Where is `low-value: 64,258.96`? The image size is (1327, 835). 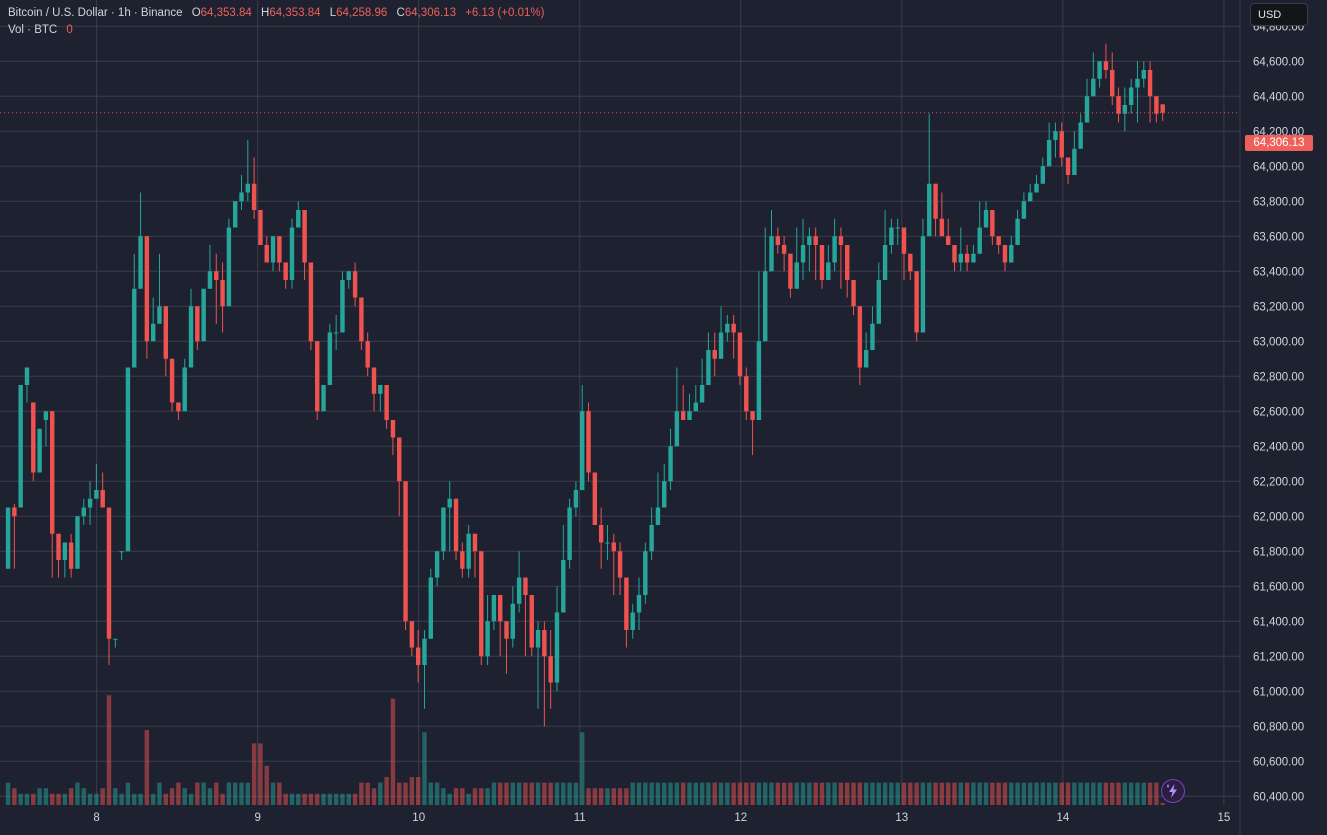
low-value: 64,258.96 is located at coordinates (362, 13).